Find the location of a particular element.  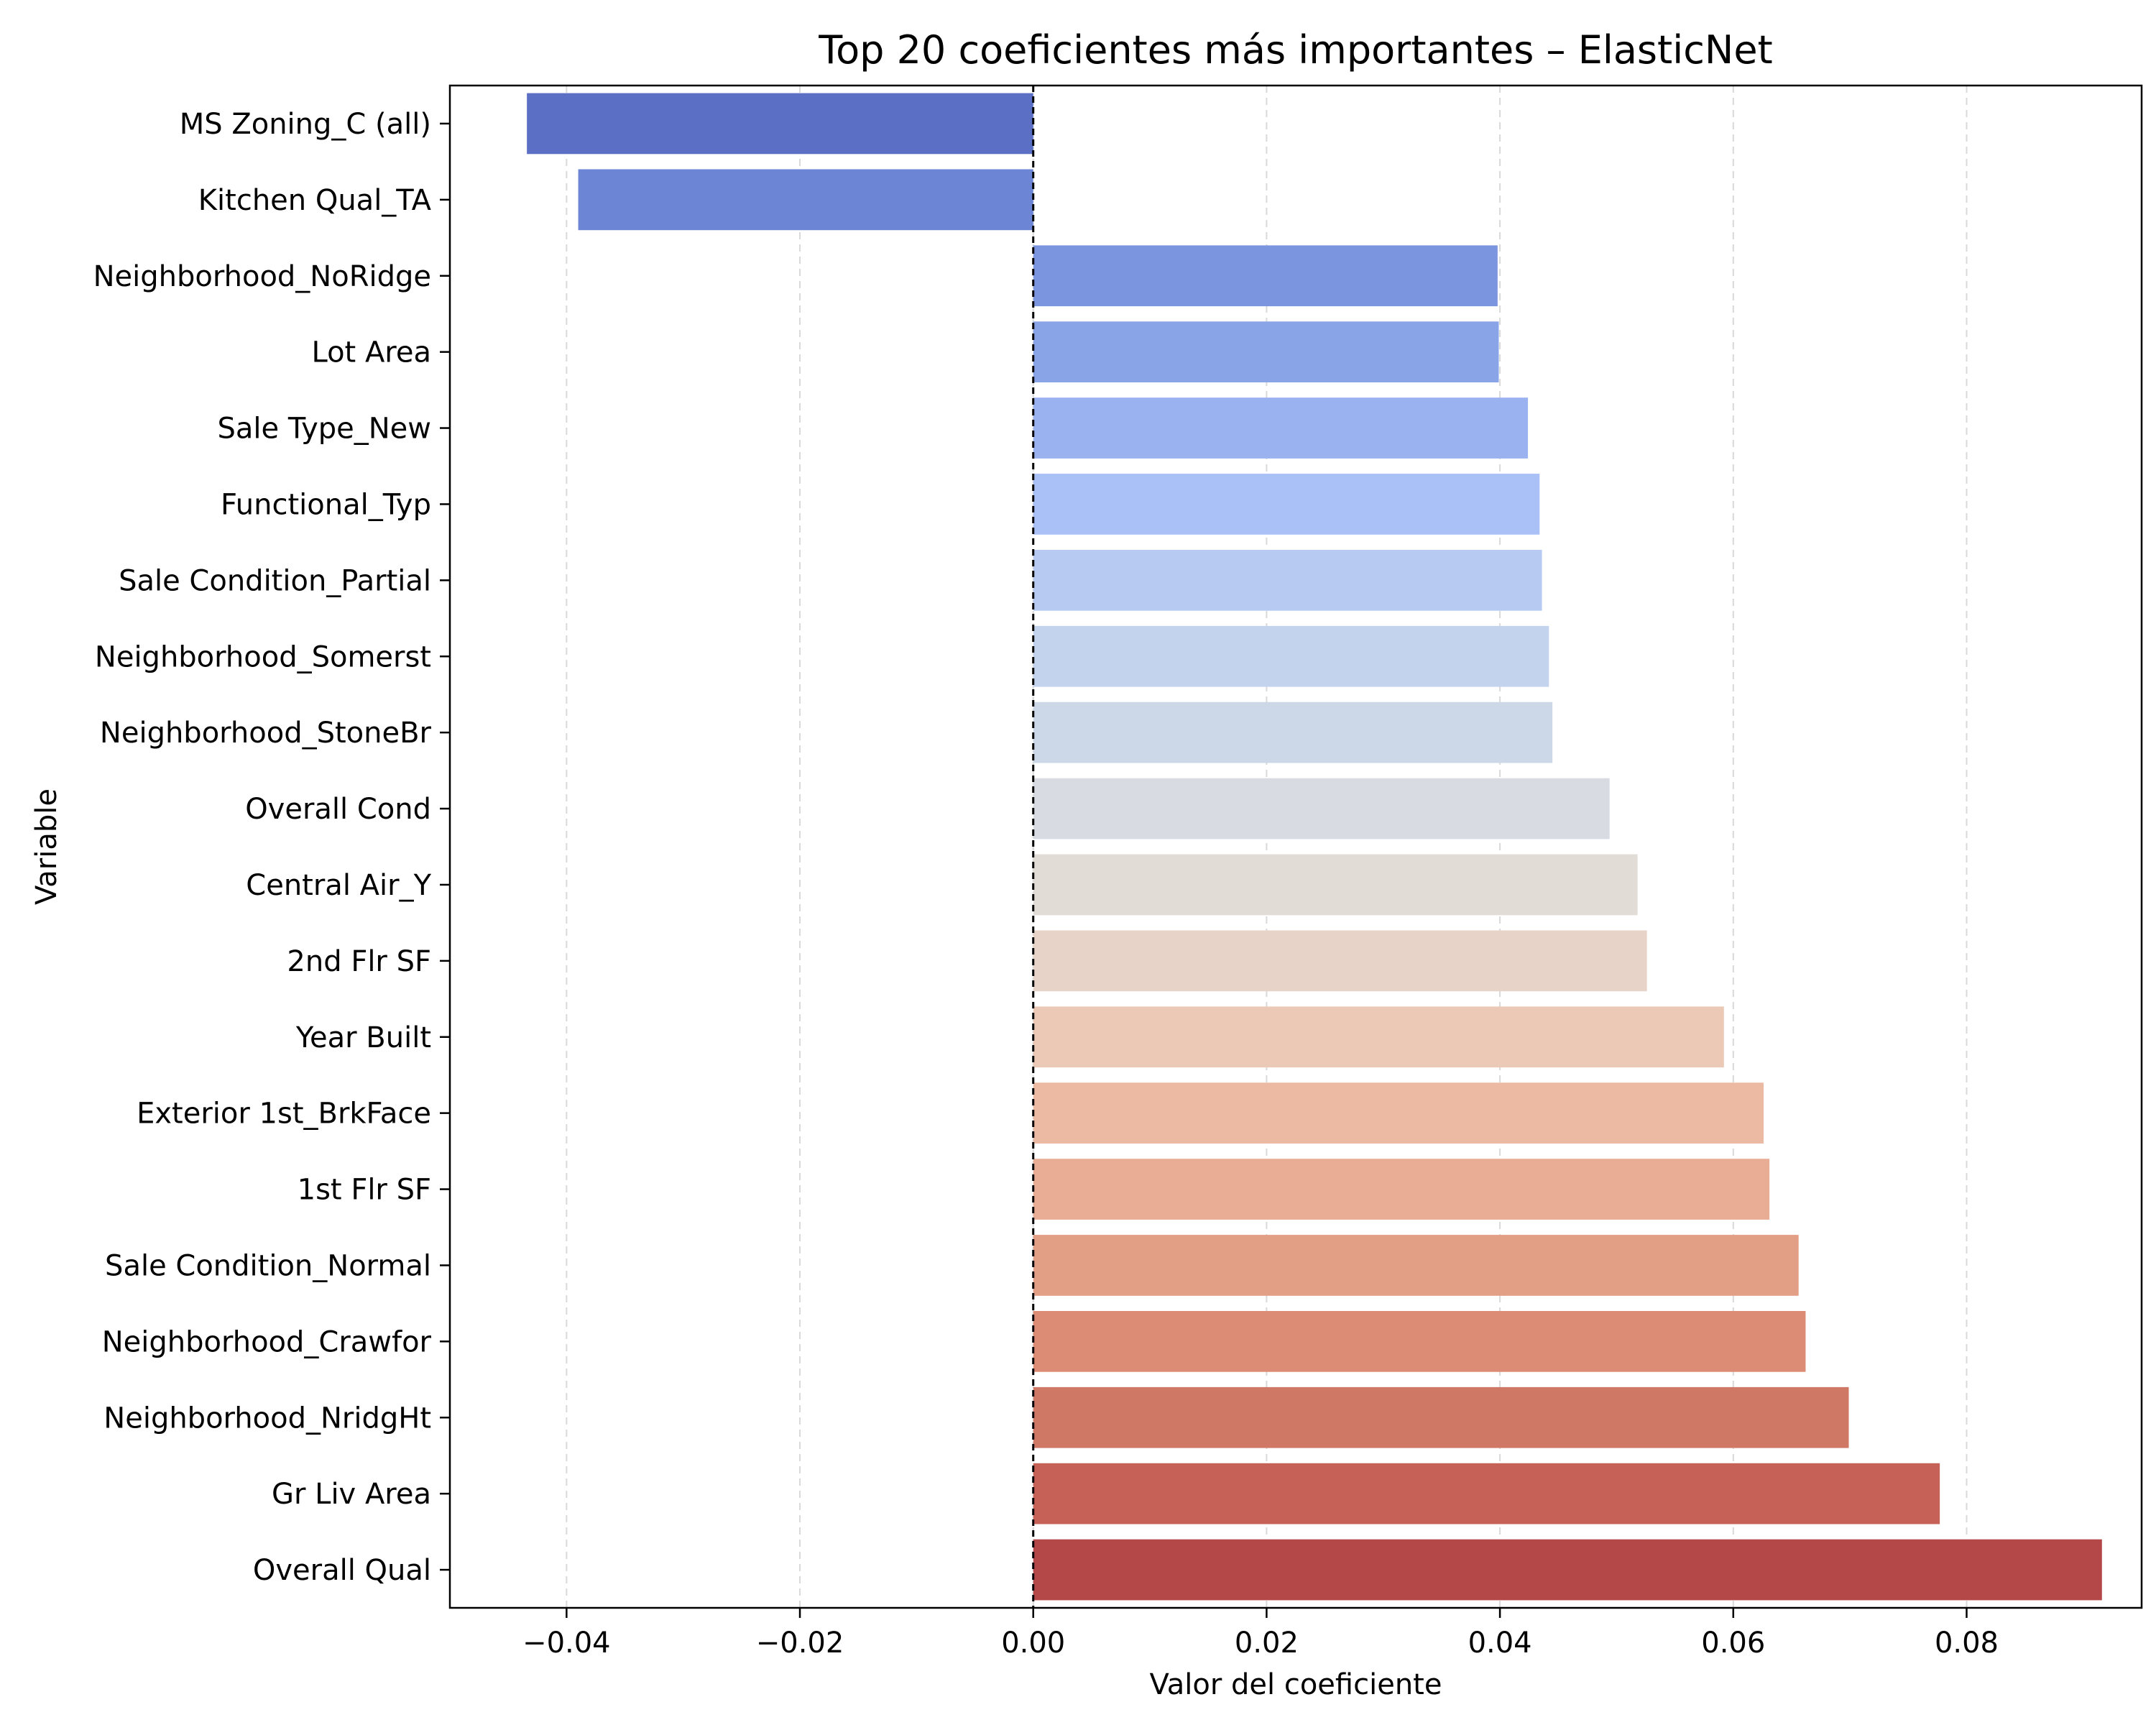

y-tick-label: Functional_Typ is located at coordinates (326, 504).